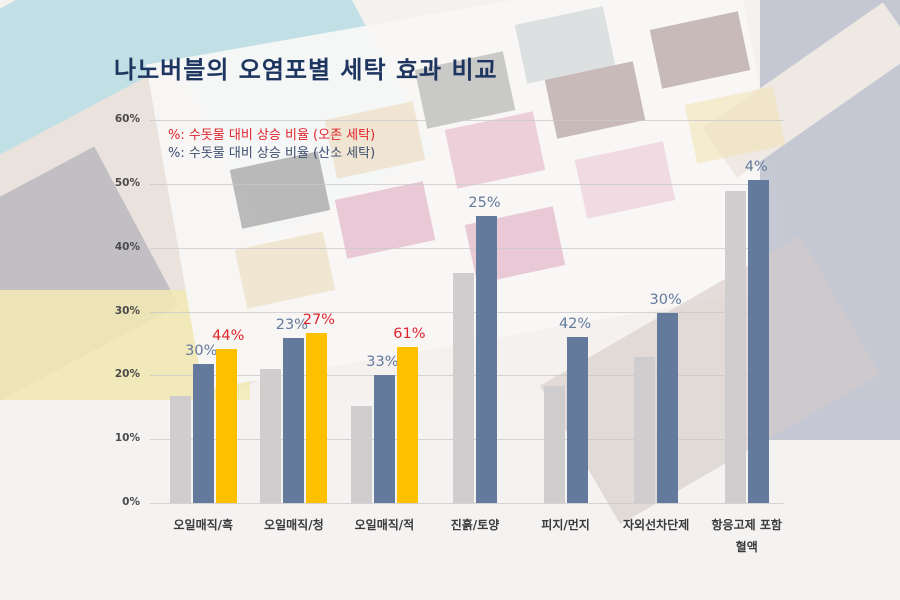 This screenshot has height=600, width=900. I want to click on data-label-oxygen: 4%, so click(756, 167).